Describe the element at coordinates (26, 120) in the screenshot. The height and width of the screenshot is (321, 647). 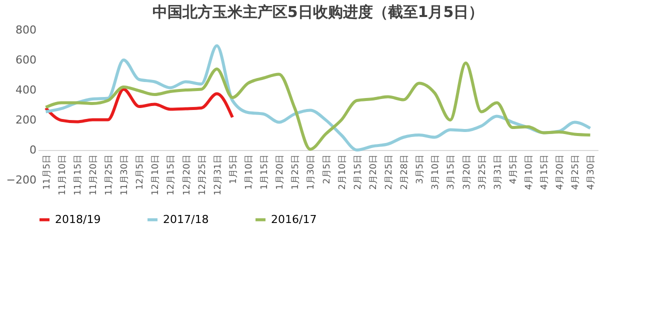
I see `y-tick-label: 200` at that location.